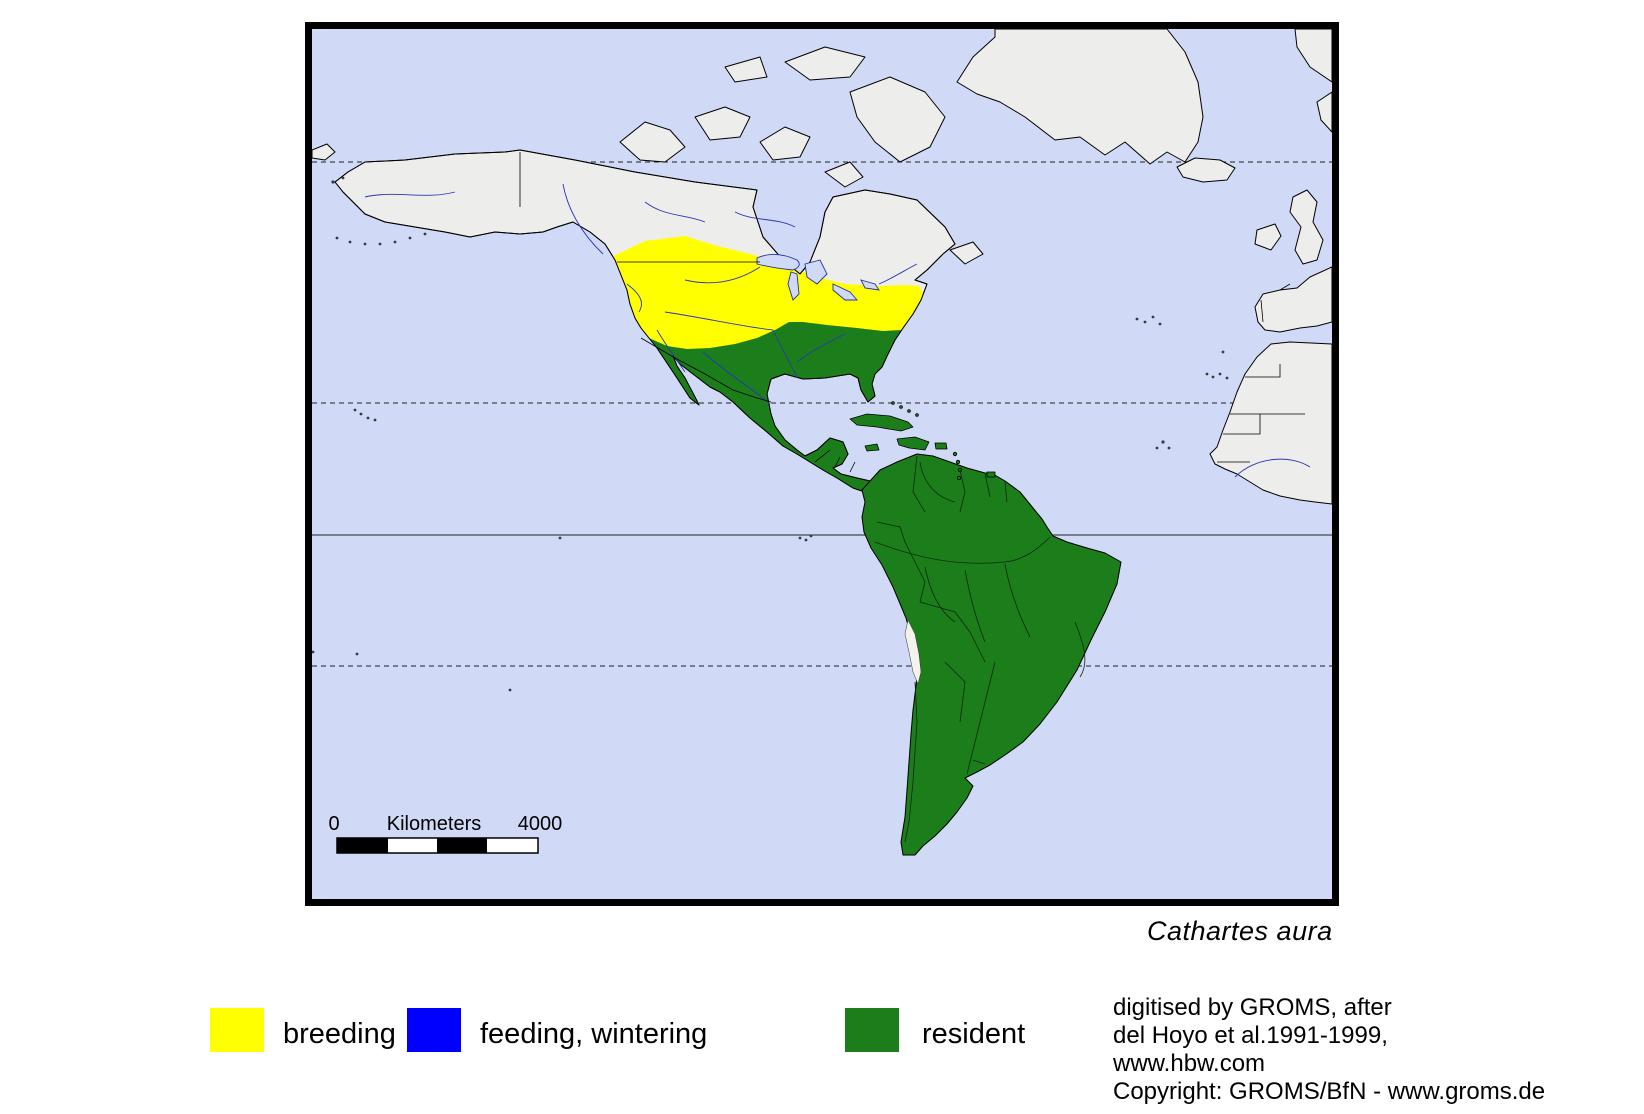 The height and width of the screenshot is (1114, 1644). What do you see at coordinates (1293, 299) in the screenshot?
I see `europe` at bounding box center [1293, 299].